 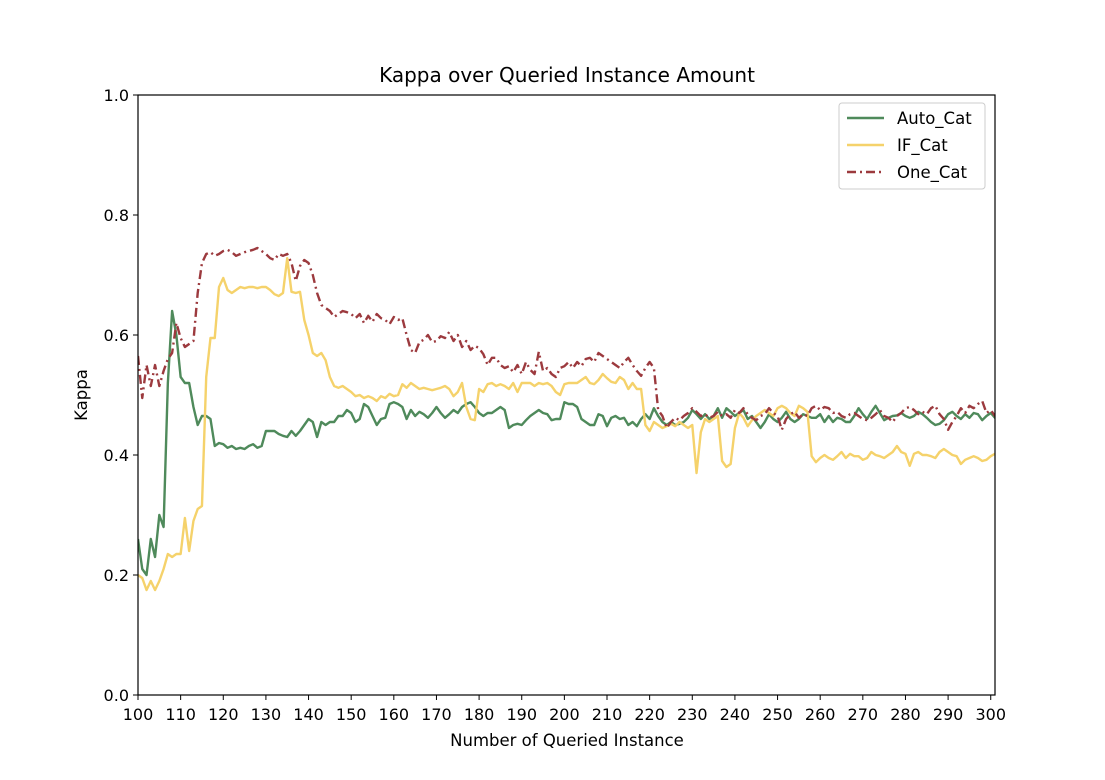 What do you see at coordinates (394, 714) in the screenshot?
I see `x-tick-label: 160` at bounding box center [394, 714].